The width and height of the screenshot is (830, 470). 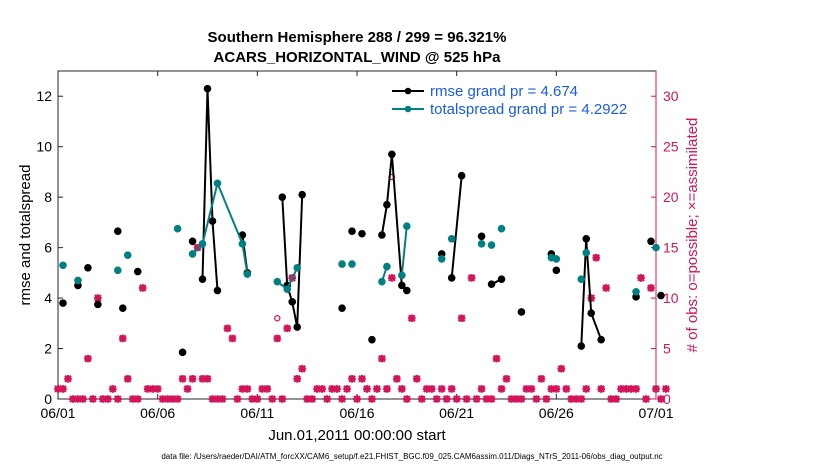 I want to click on y-tick-label: 2, so click(x=48, y=349).